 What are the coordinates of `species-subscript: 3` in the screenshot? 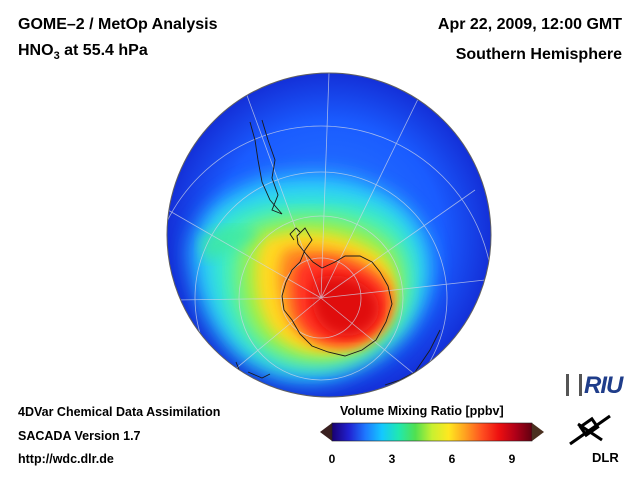 It's located at (56, 56).